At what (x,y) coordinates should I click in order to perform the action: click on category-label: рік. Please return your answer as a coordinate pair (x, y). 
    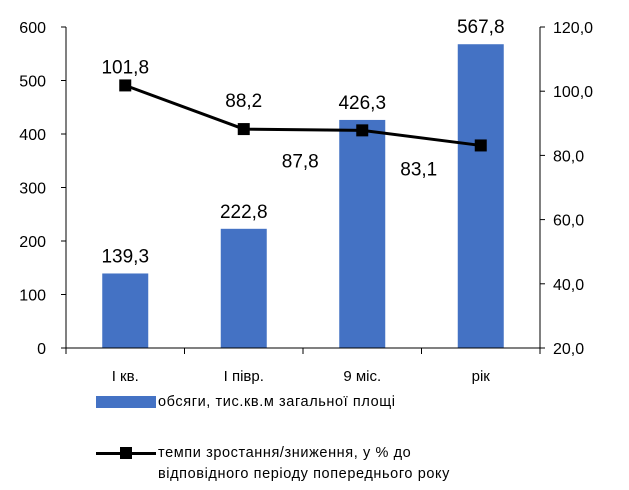
    Looking at the image, I should click on (481, 376).